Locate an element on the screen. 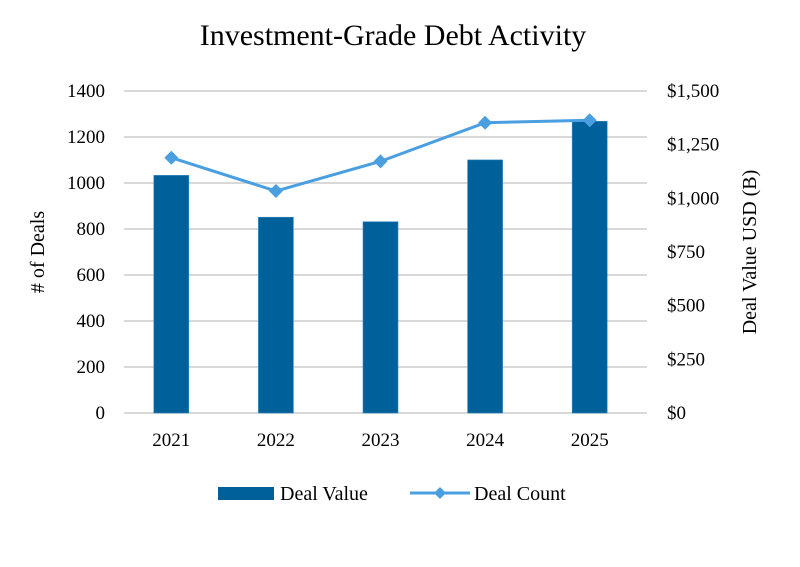  left-tick-label: 800 is located at coordinates (91, 229).